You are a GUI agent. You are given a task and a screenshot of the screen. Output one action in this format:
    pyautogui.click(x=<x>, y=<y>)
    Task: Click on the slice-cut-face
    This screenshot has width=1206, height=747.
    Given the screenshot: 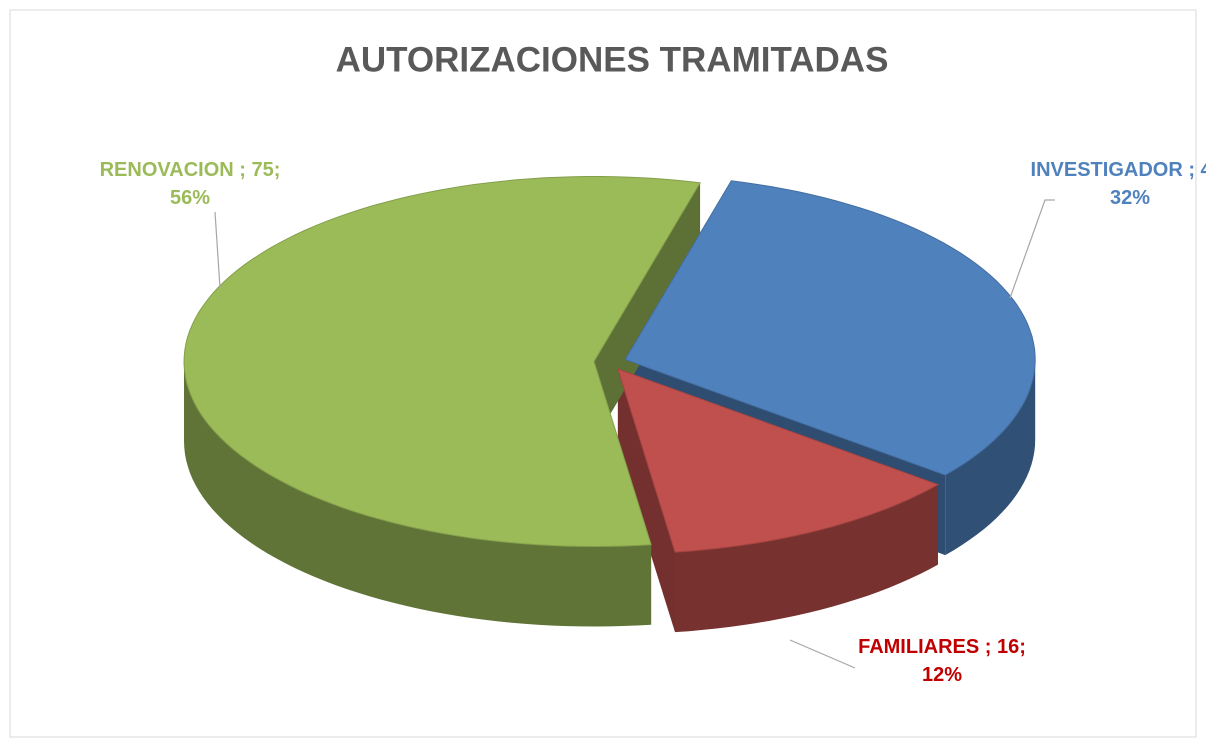 What is the action you would take?
    pyautogui.click(x=646, y=501)
    